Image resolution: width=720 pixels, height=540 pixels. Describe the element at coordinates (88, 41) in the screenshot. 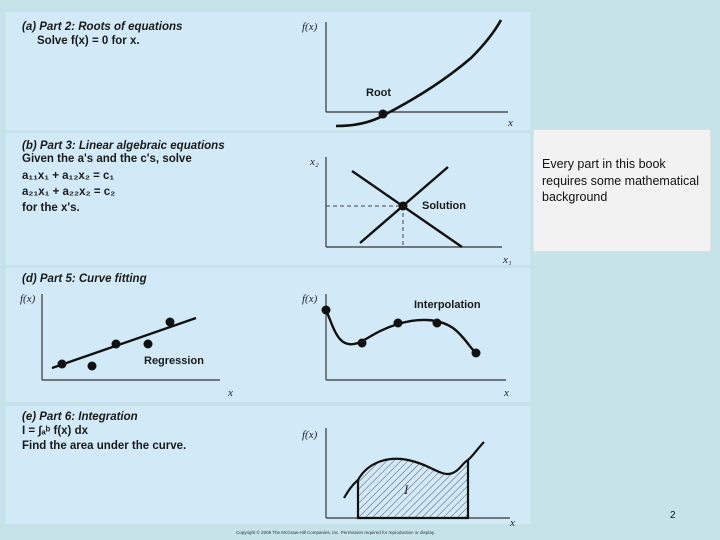

I see `panel-roots-instruction: Solve f(x) = 0 for x.` at that location.